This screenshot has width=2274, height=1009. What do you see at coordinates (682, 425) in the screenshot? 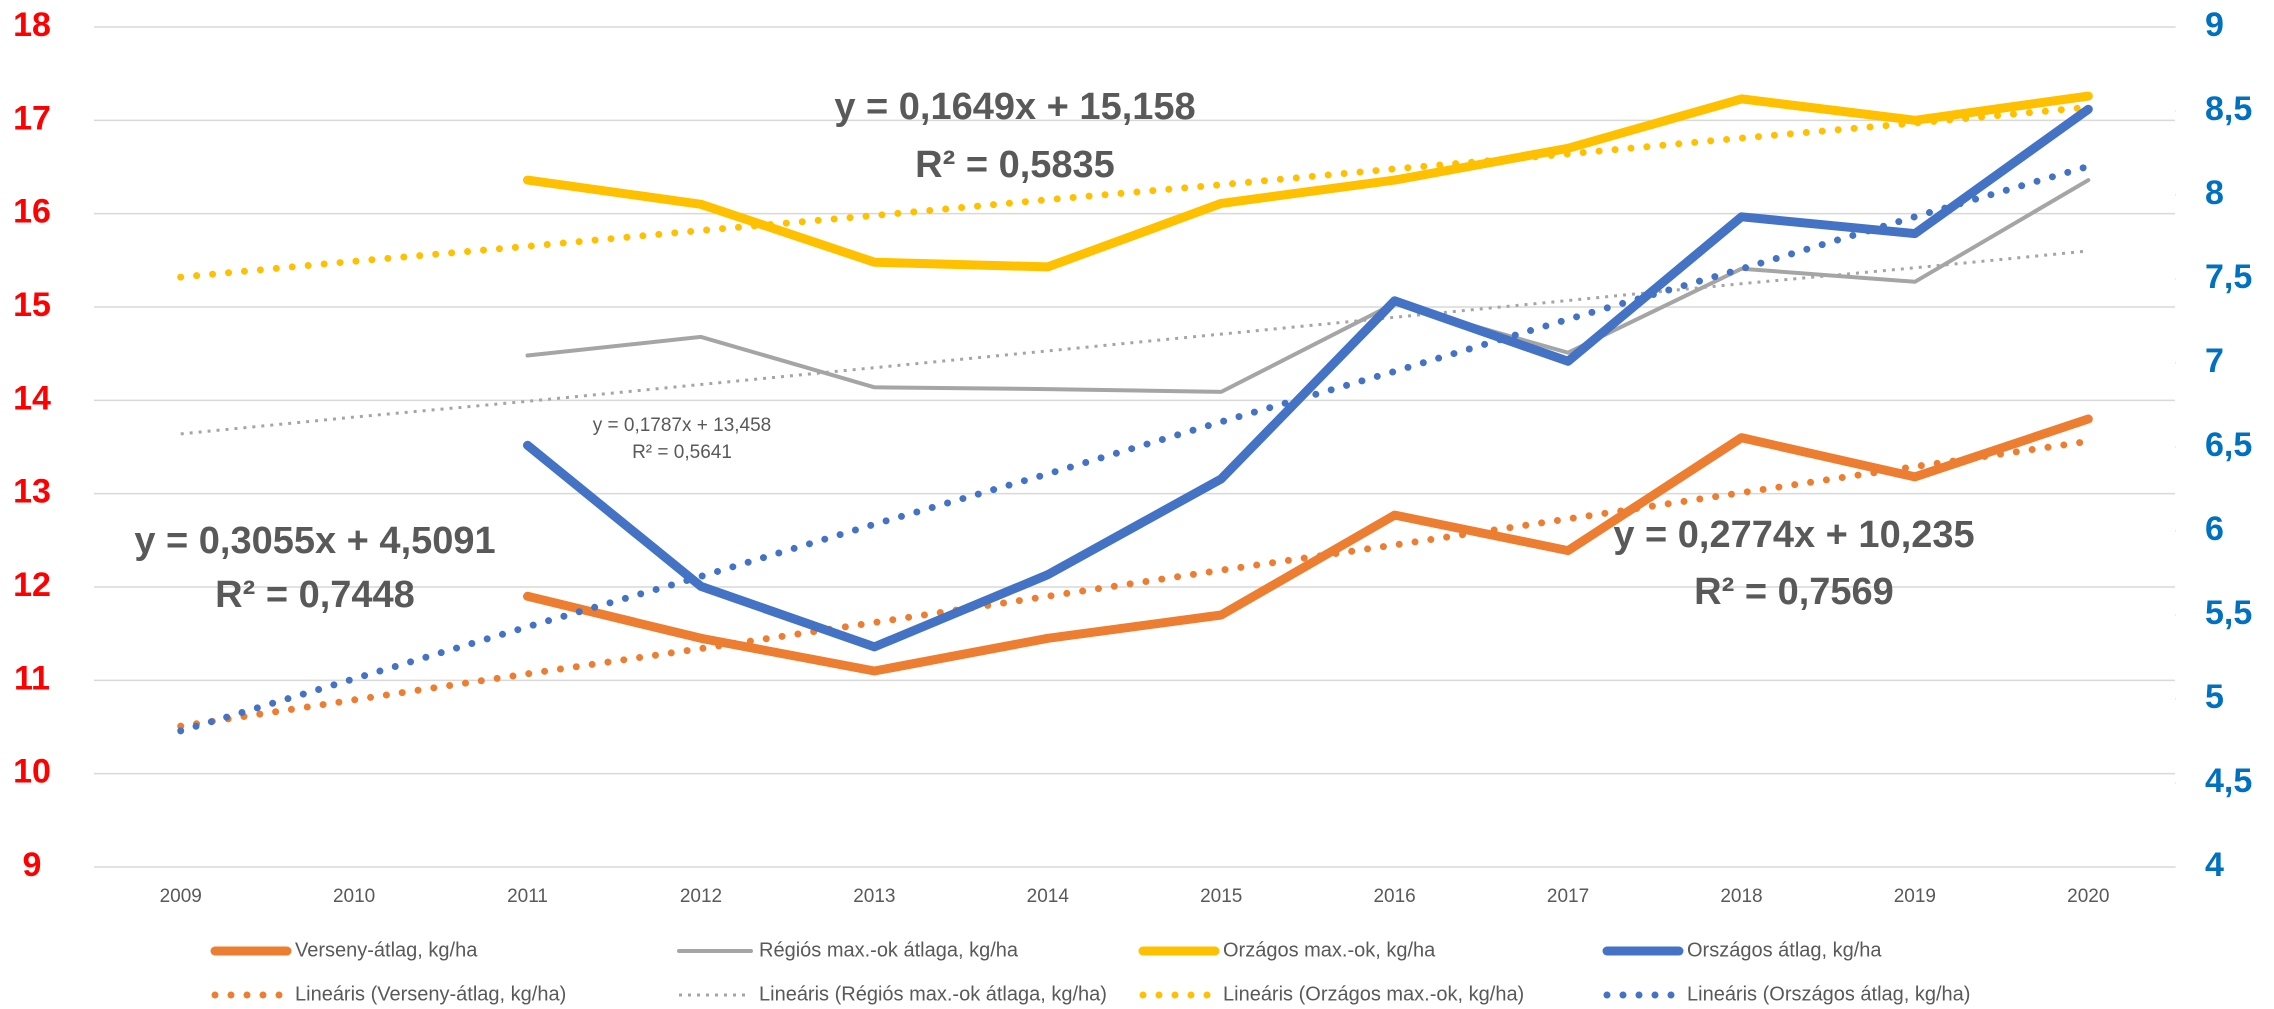
I see `annotation: y = 0,1787x + 13,458` at bounding box center [682, 425].